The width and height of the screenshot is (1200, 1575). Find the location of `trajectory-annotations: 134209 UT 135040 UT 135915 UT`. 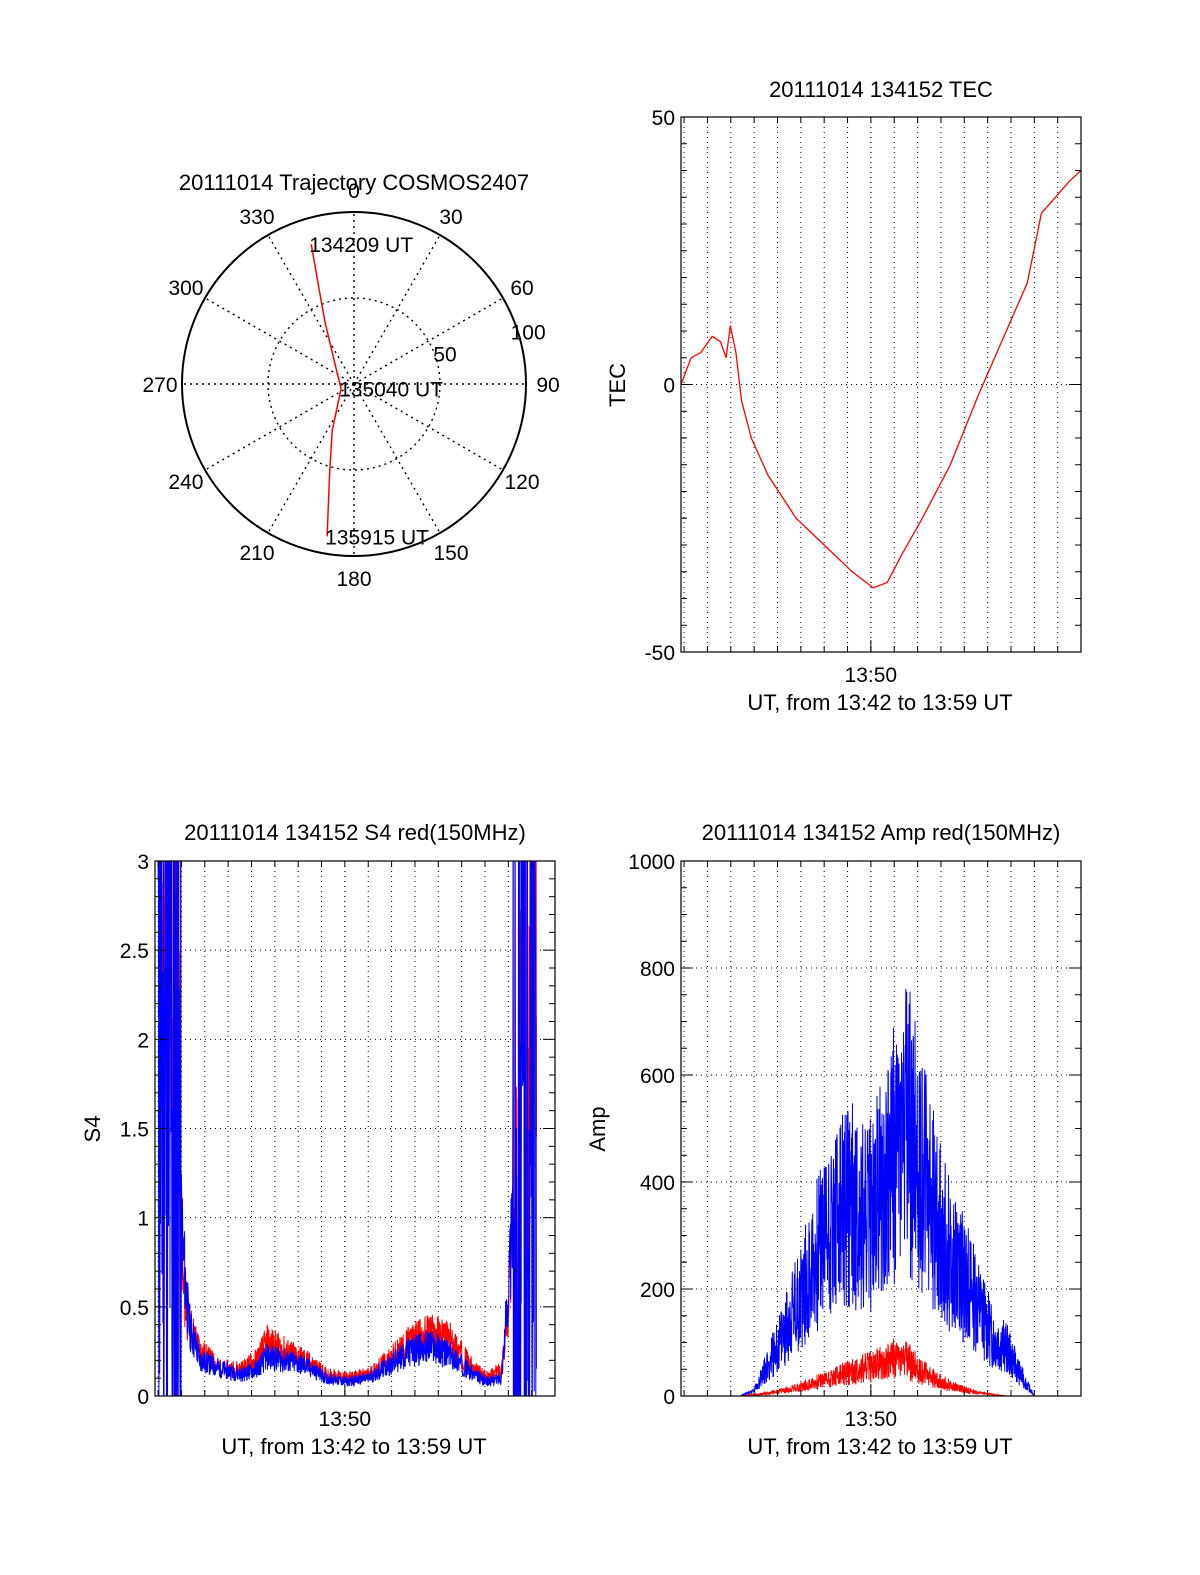

trajectory-annotations: 134209 UT 135040 UT 135915 UT is located at coordinates (376, 391).